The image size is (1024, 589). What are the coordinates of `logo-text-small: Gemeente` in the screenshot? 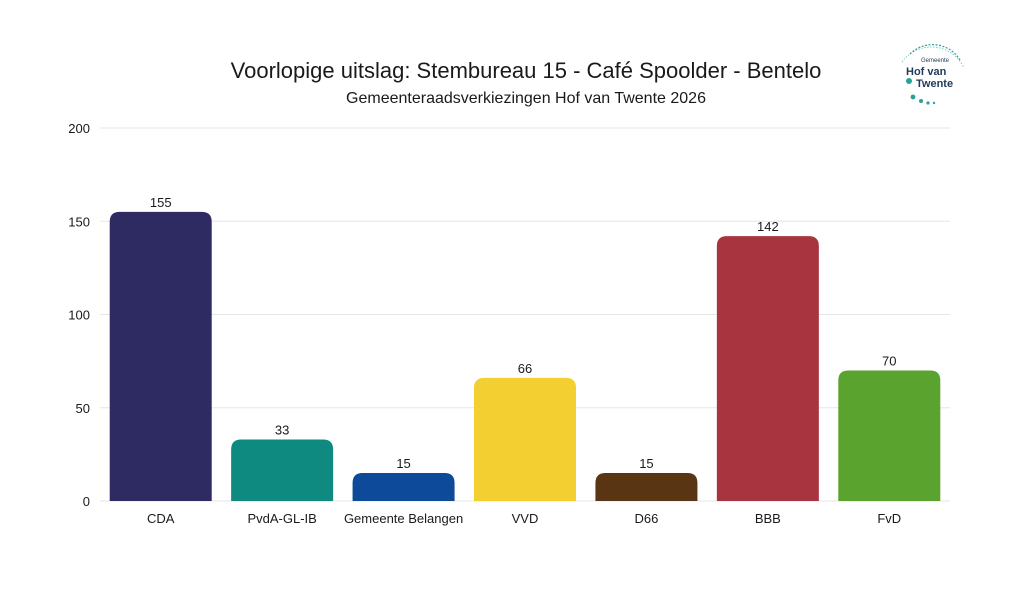 It's located at (935, 61).